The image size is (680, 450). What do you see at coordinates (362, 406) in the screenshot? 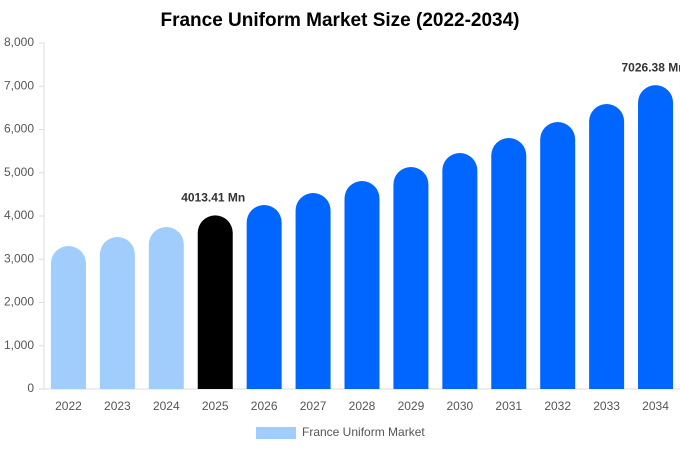
I see `x-tick-label: 2028` at bounding box center [362, 406].